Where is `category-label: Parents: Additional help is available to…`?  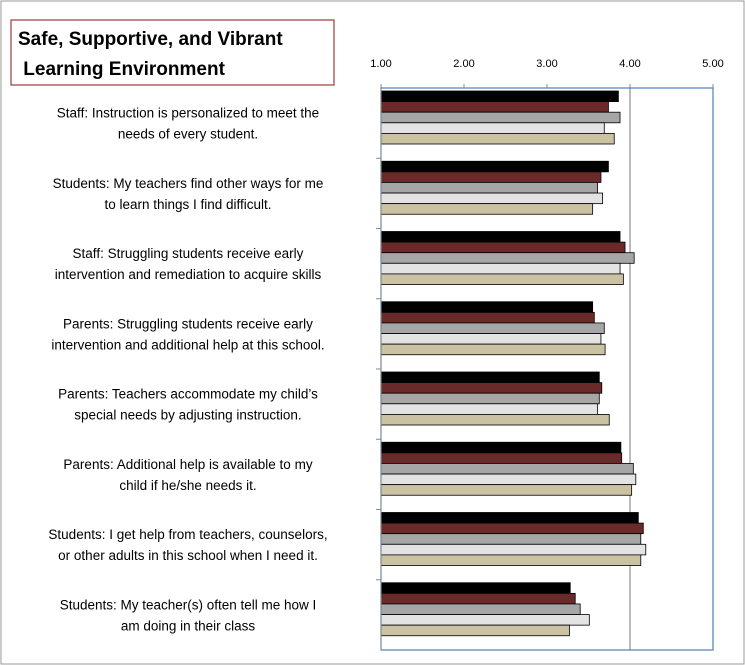
category-label: Parents: Additional help is available to… is located at coordinates (187, 464).